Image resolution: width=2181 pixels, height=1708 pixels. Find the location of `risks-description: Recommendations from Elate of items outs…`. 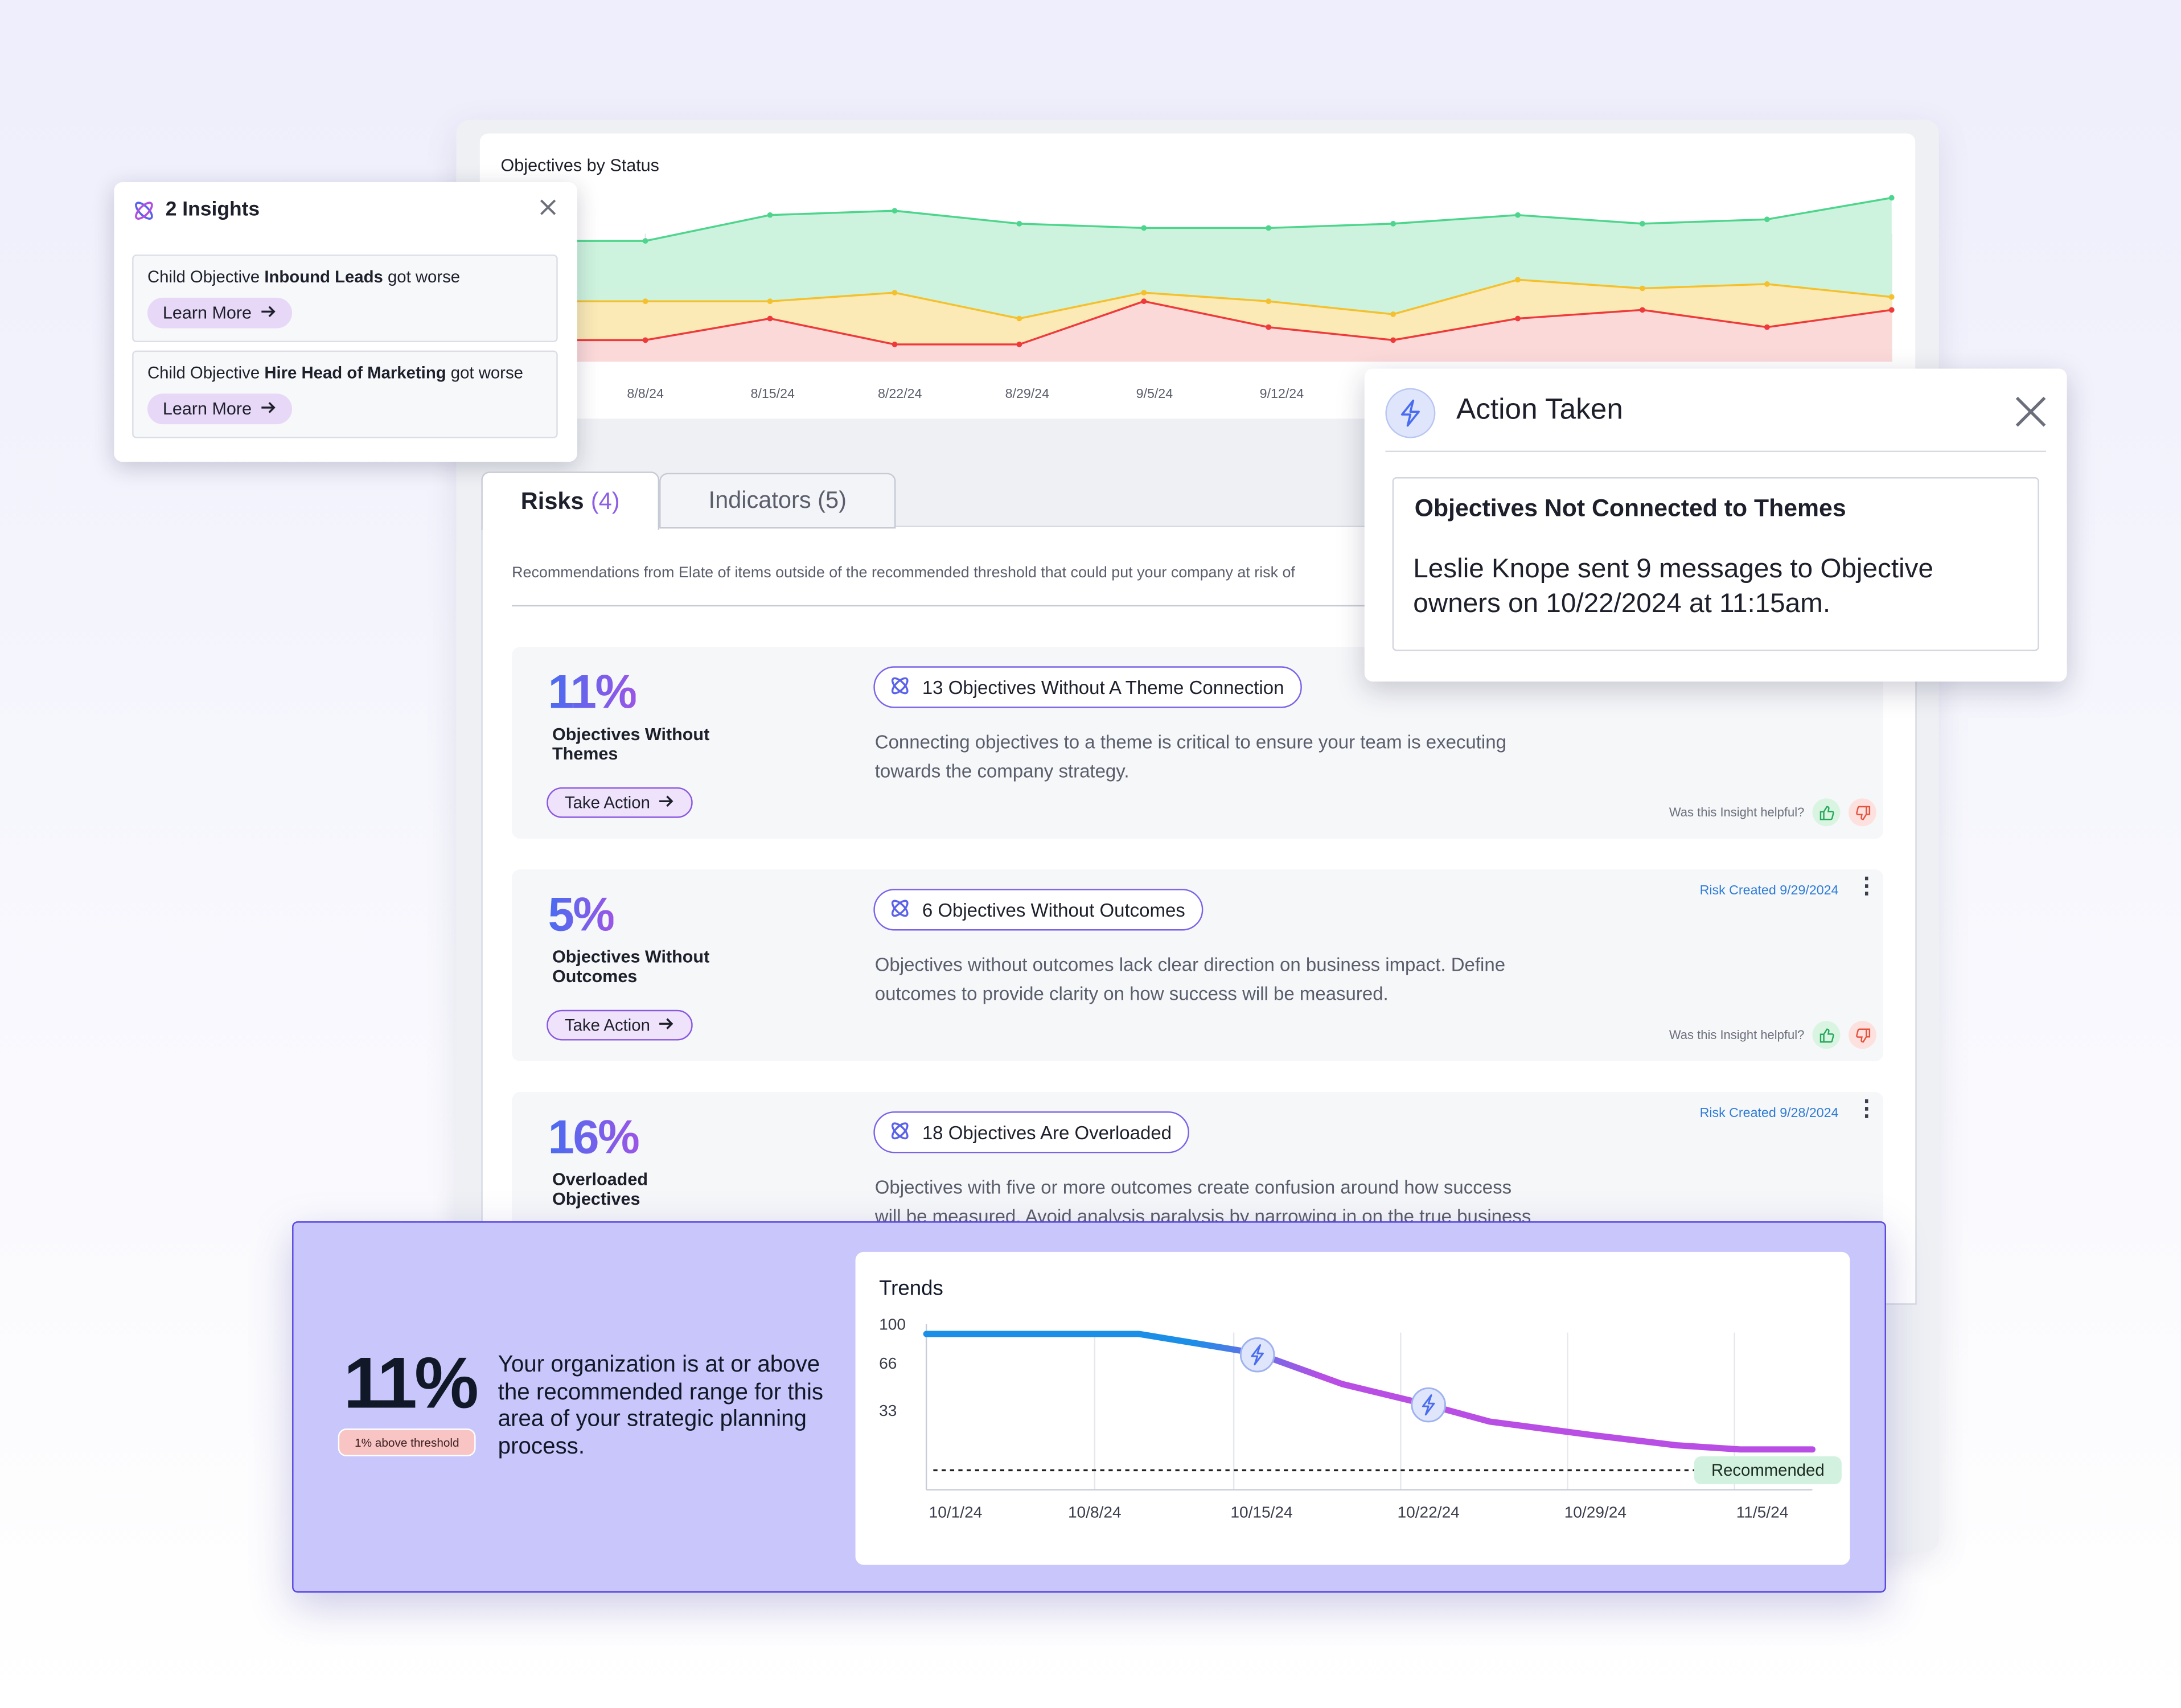

risks-description: Recommendations from Elate of items outs… is located at coordinates (904, 573).